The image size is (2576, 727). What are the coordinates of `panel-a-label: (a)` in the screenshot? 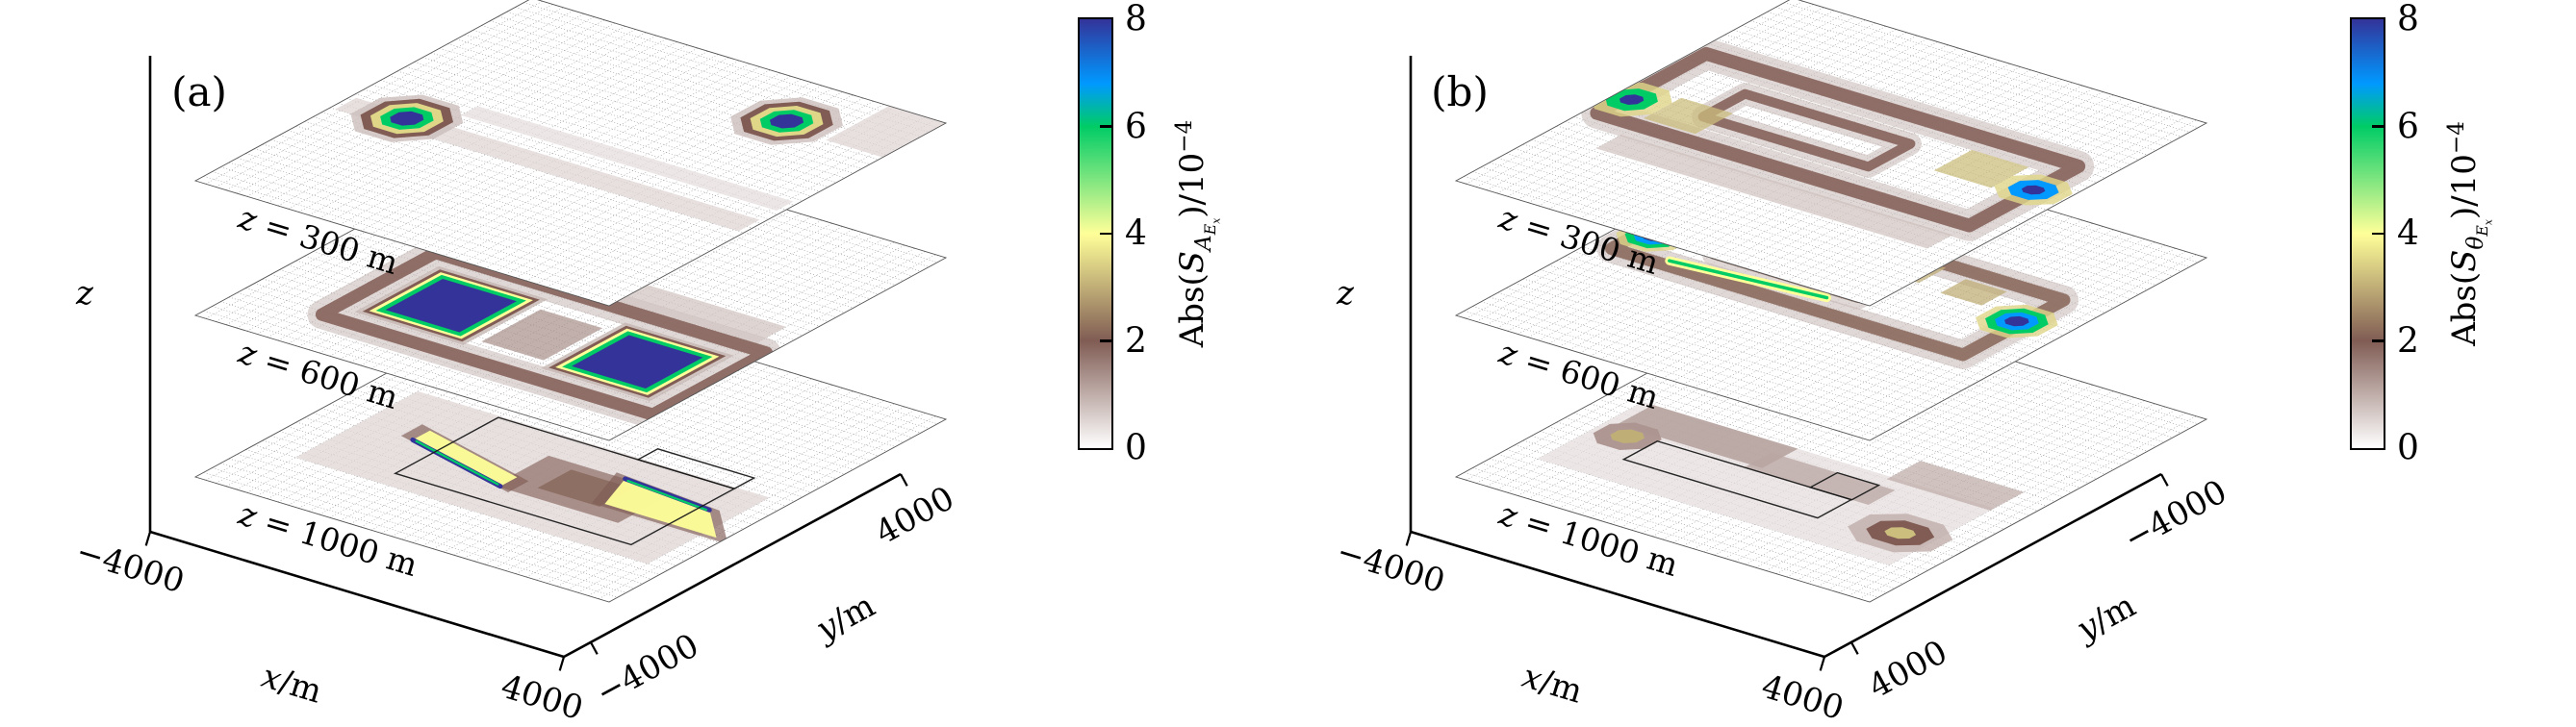 It's located at (199, 91).